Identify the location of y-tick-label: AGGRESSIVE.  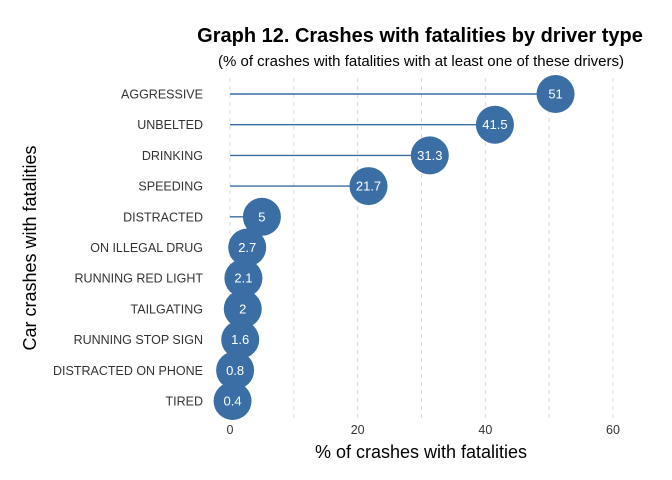
(162, 95).